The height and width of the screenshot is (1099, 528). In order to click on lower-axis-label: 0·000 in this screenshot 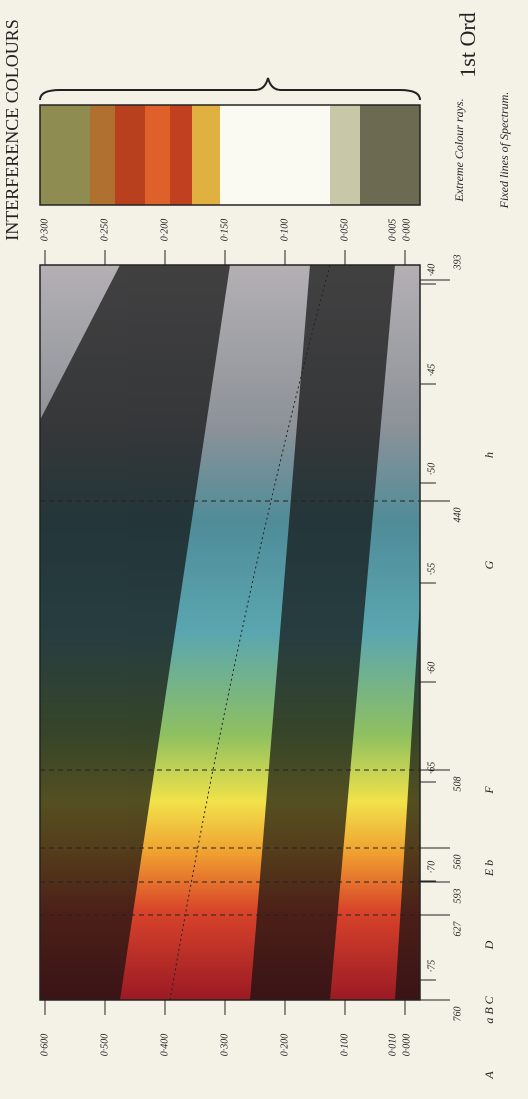, I will do `click(406, 1045)`.